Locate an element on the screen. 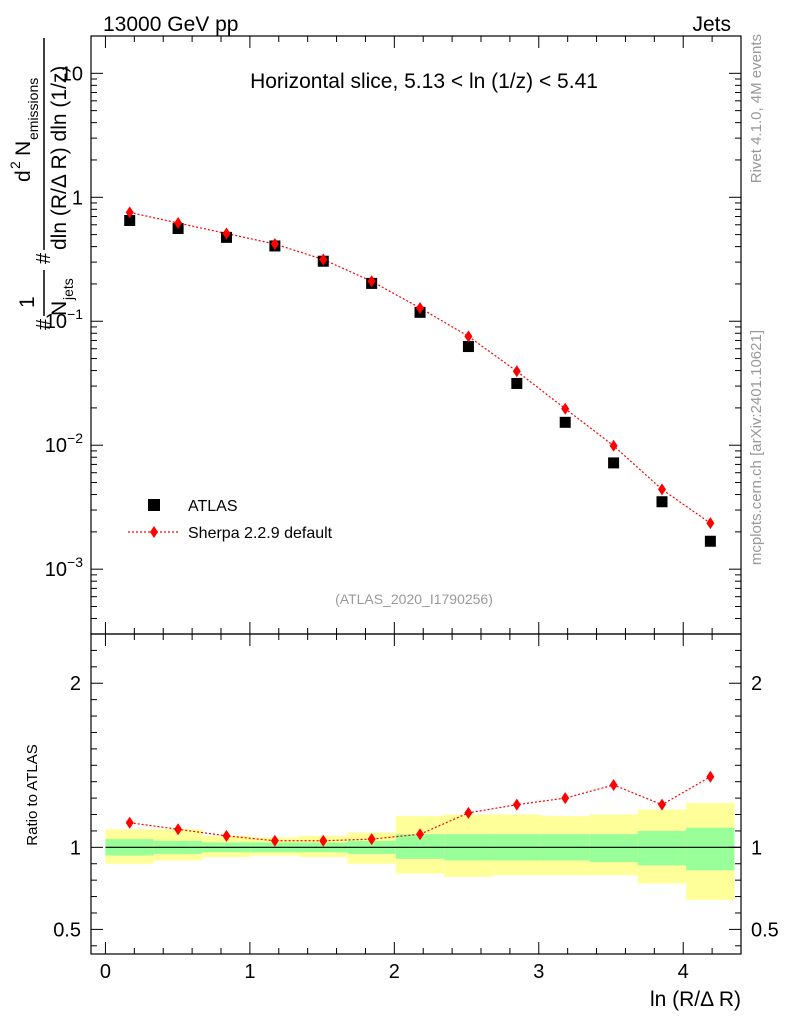  legend-atlas-label: ATLAS is located at coordinates (213, 506).